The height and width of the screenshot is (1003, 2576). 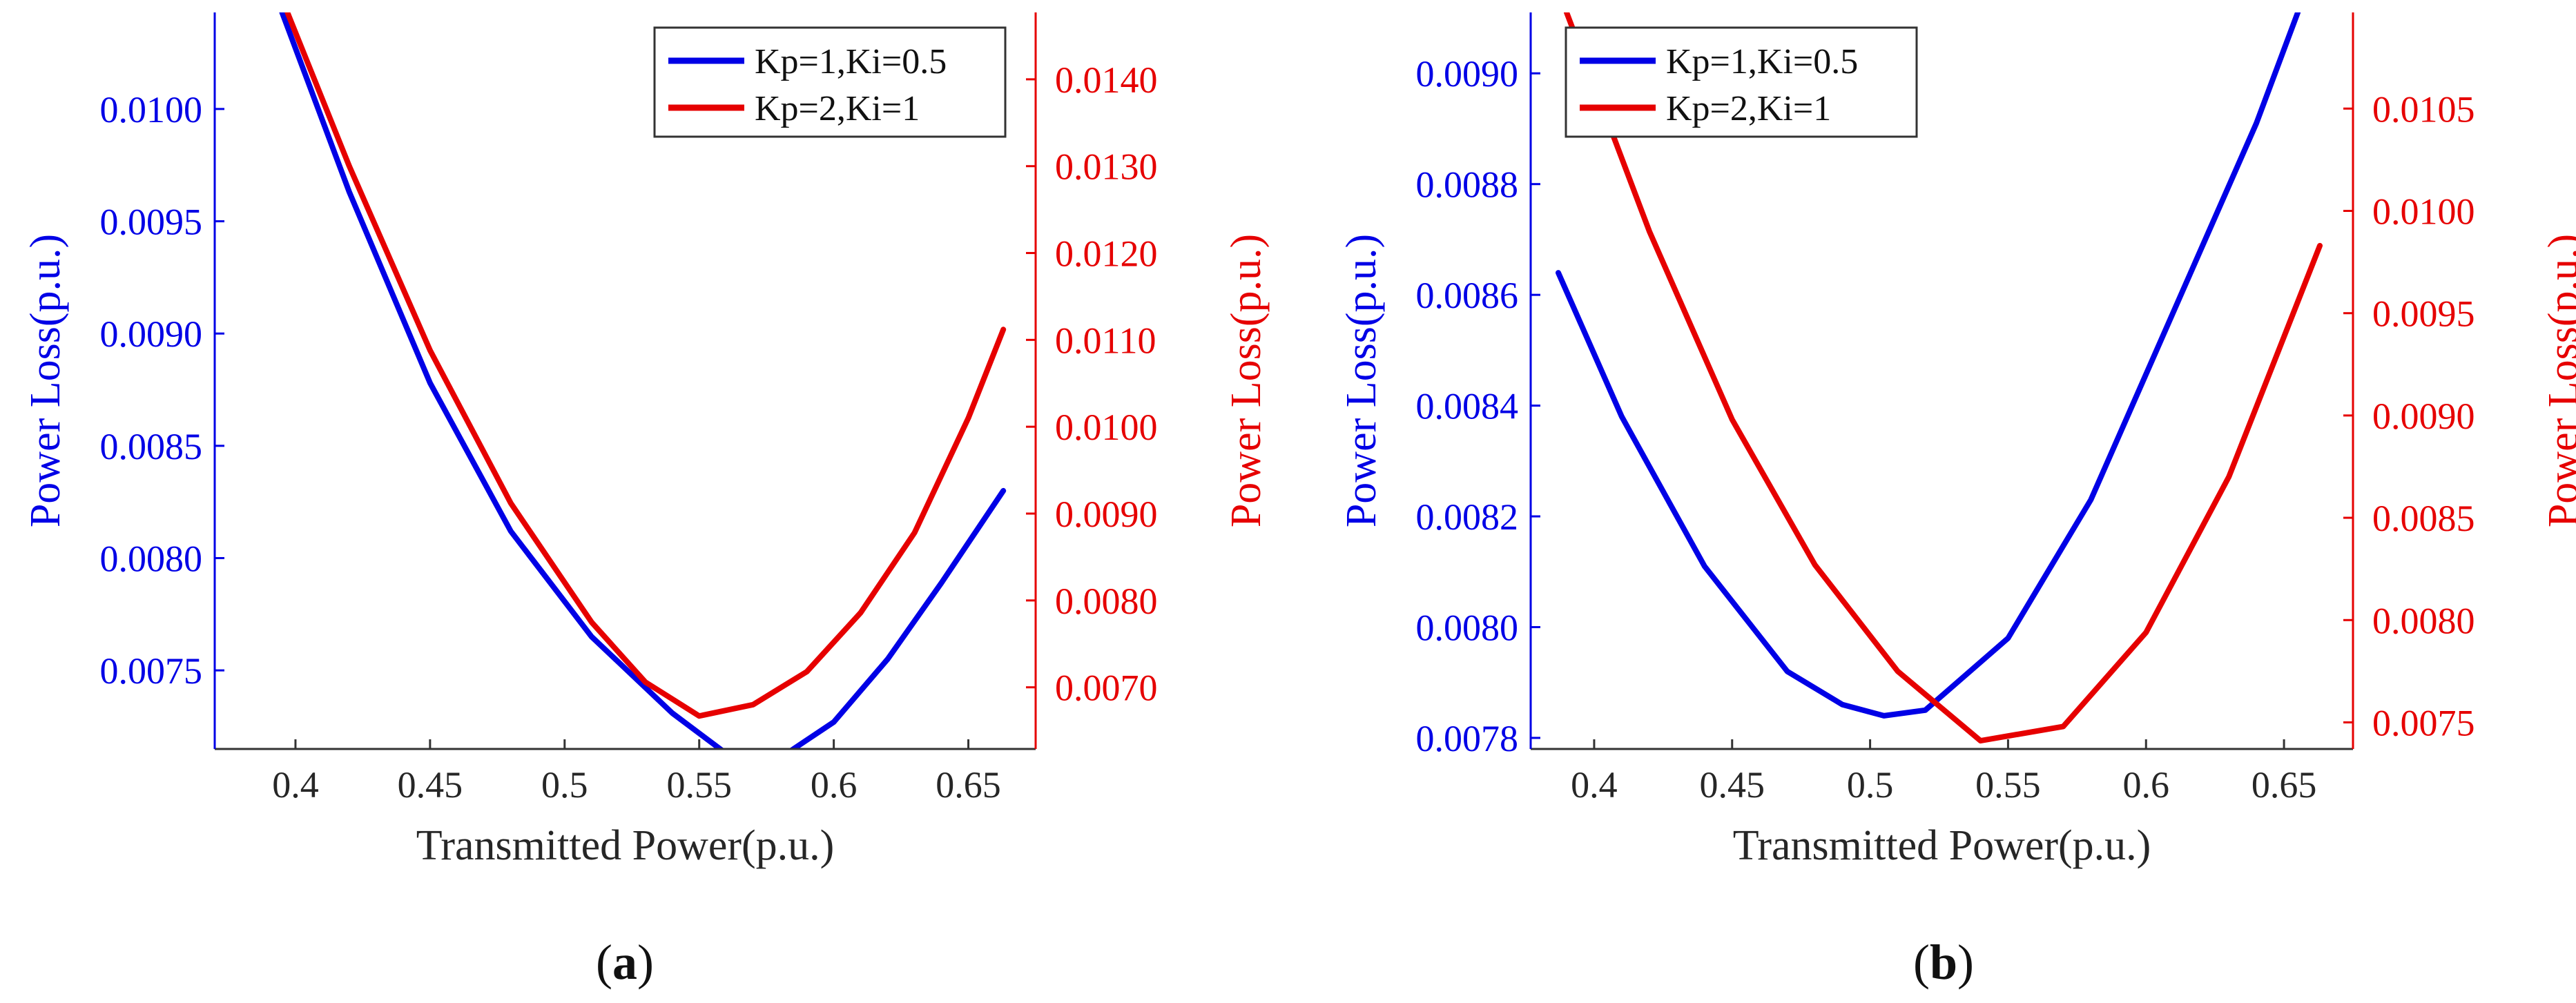 I want to click on y-right-tick-label: 0.0070, so click(x=1106, y=689).